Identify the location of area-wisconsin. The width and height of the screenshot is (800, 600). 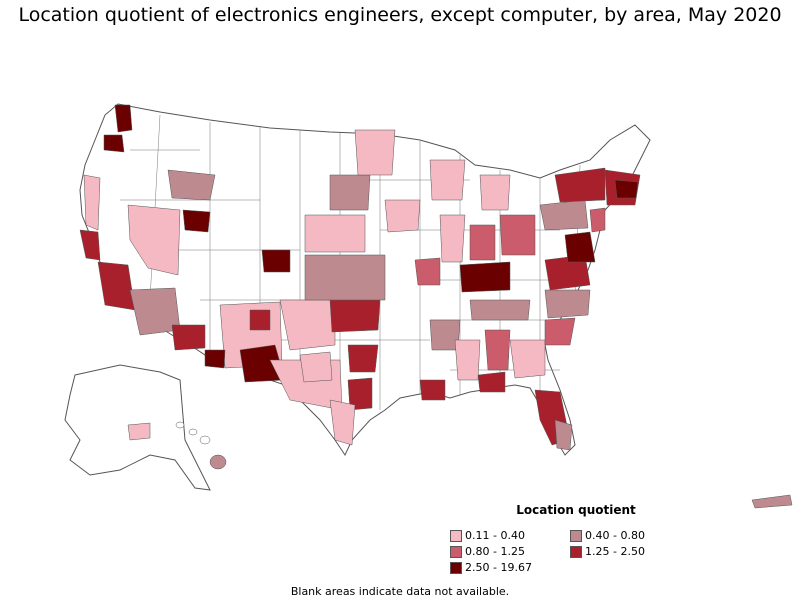
(447, 180).